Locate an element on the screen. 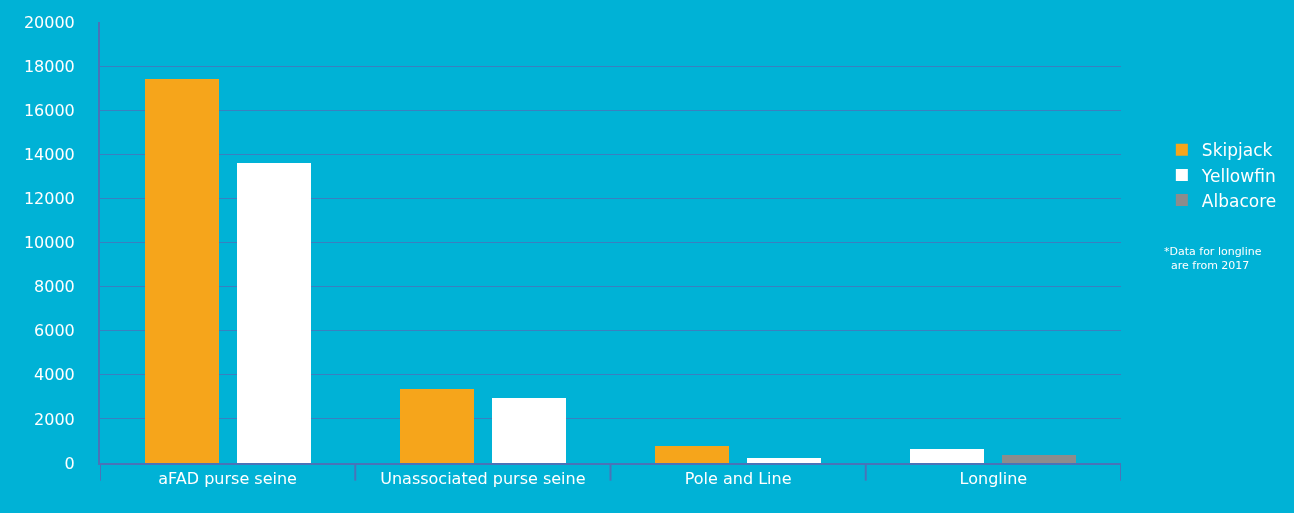 This screenshot has width=1294, height=513. legend-label: Skipjack is located at coordinates (1237, 150).